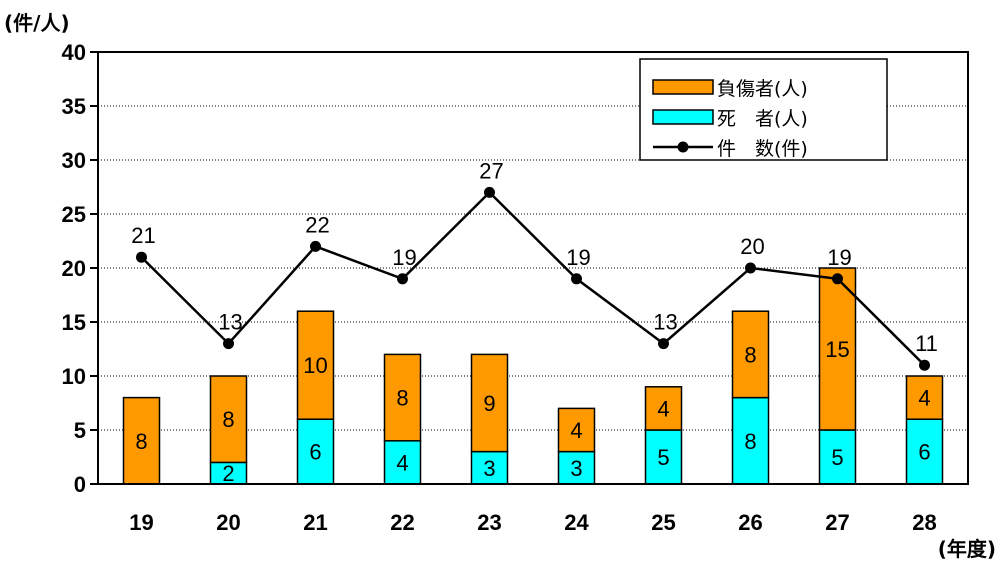 This screenshot has height=561, width=1000. I want to click on x-tick-label: 24, so click(576, 522).